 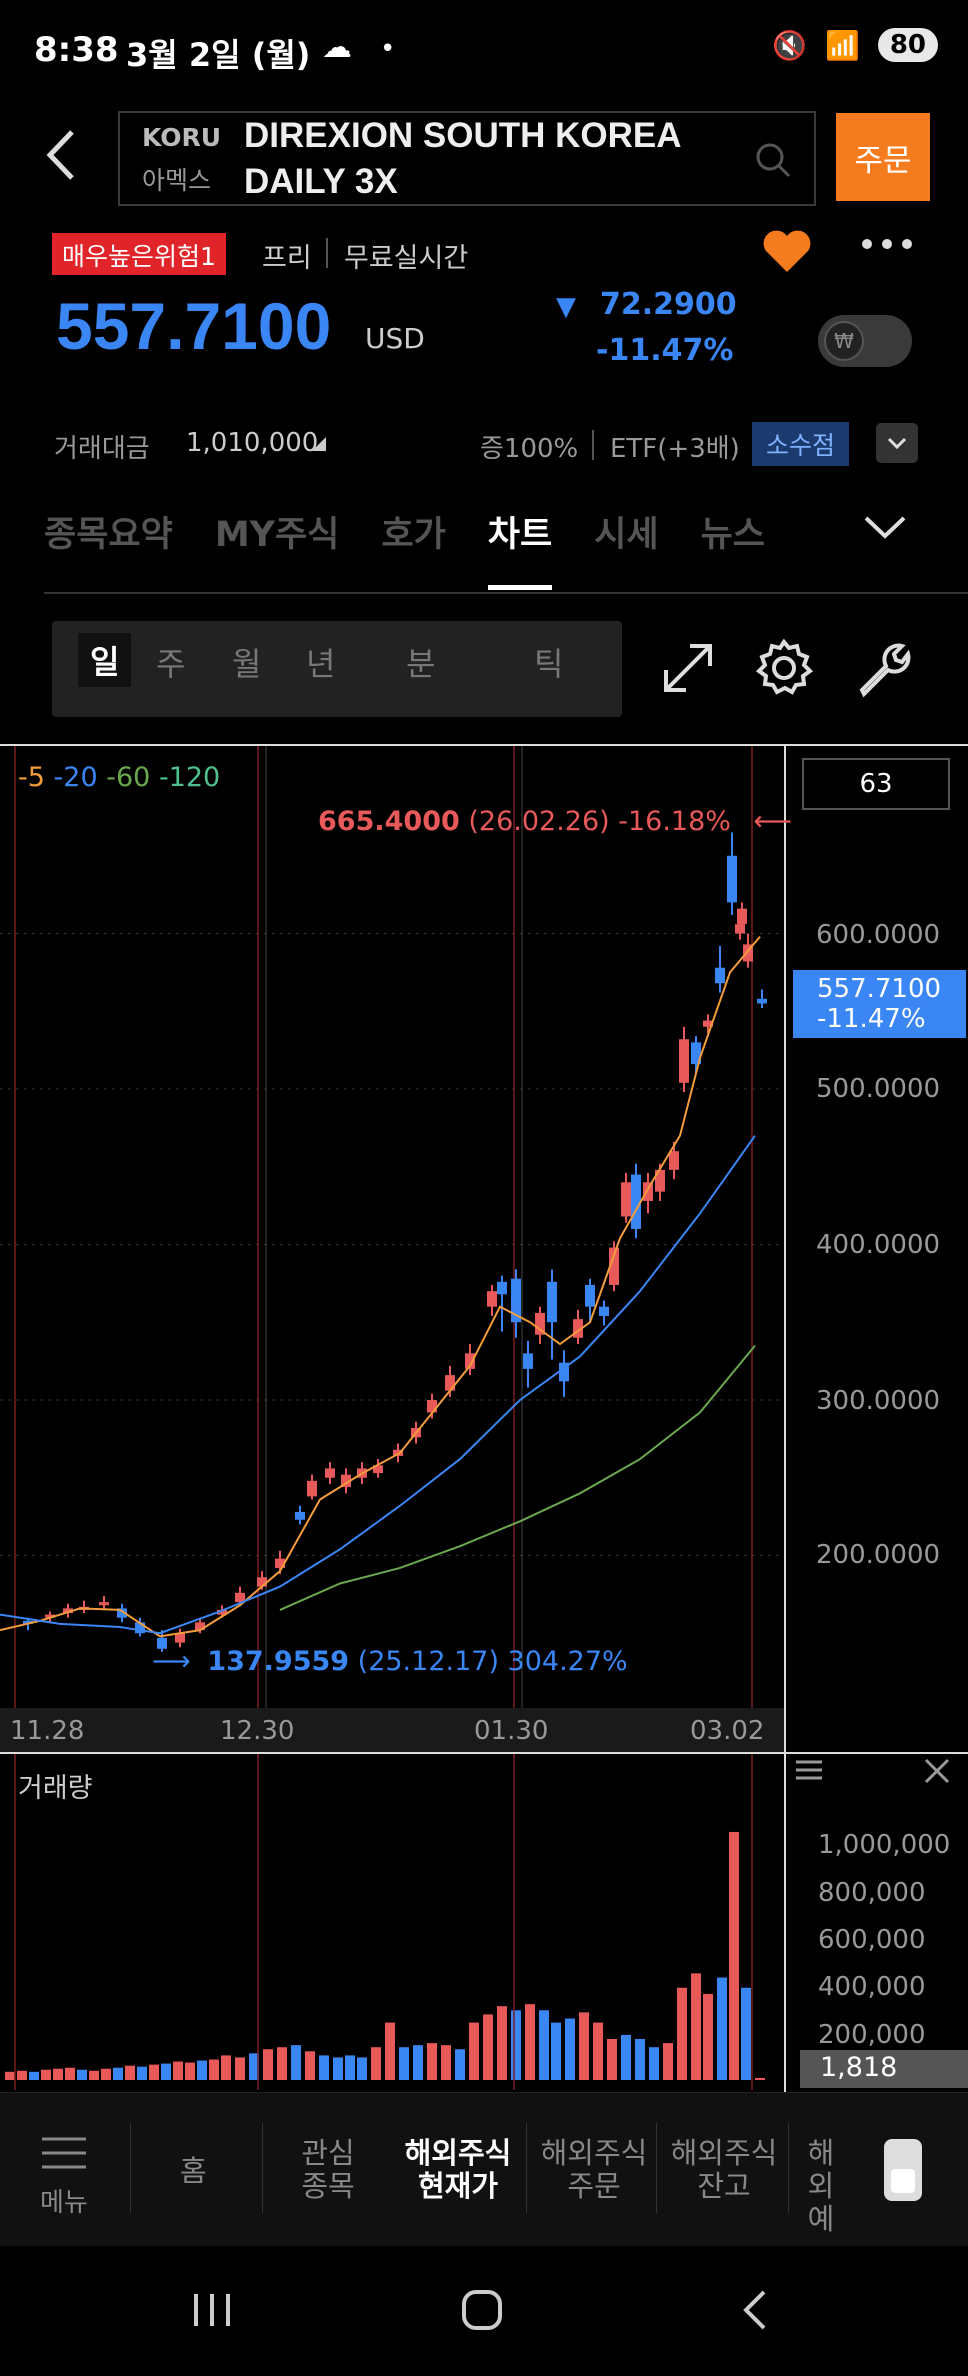 What do you see at coordinates (865, 341) in the screenshot?
I see `currency-toggle: ₩` at bounding box center [865, 341].